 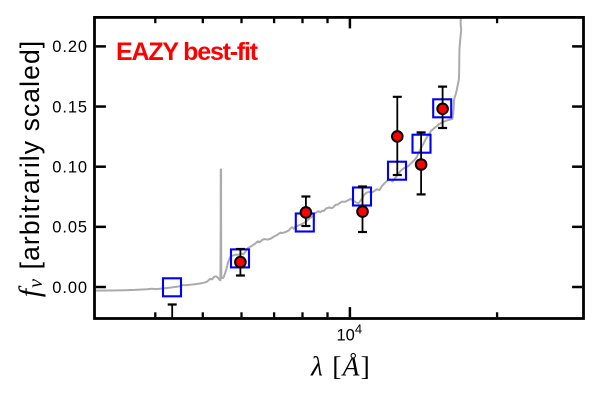 What do you see at coordinates (187, 52) in the screenshot?
I see `svg-text: EAZY best-fit` at bounding box center [187, 52].